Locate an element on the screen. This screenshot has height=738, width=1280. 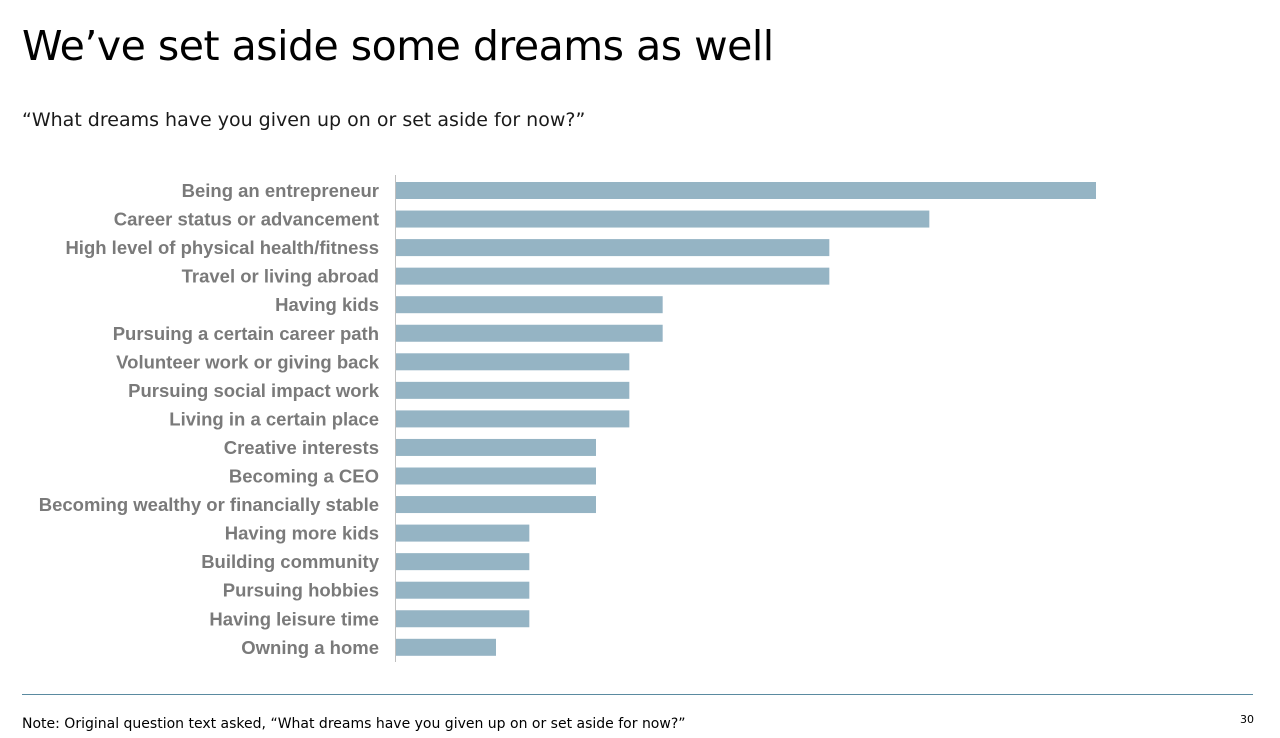
bar-career-status-or-advancement is located at coordinates (663, 219).